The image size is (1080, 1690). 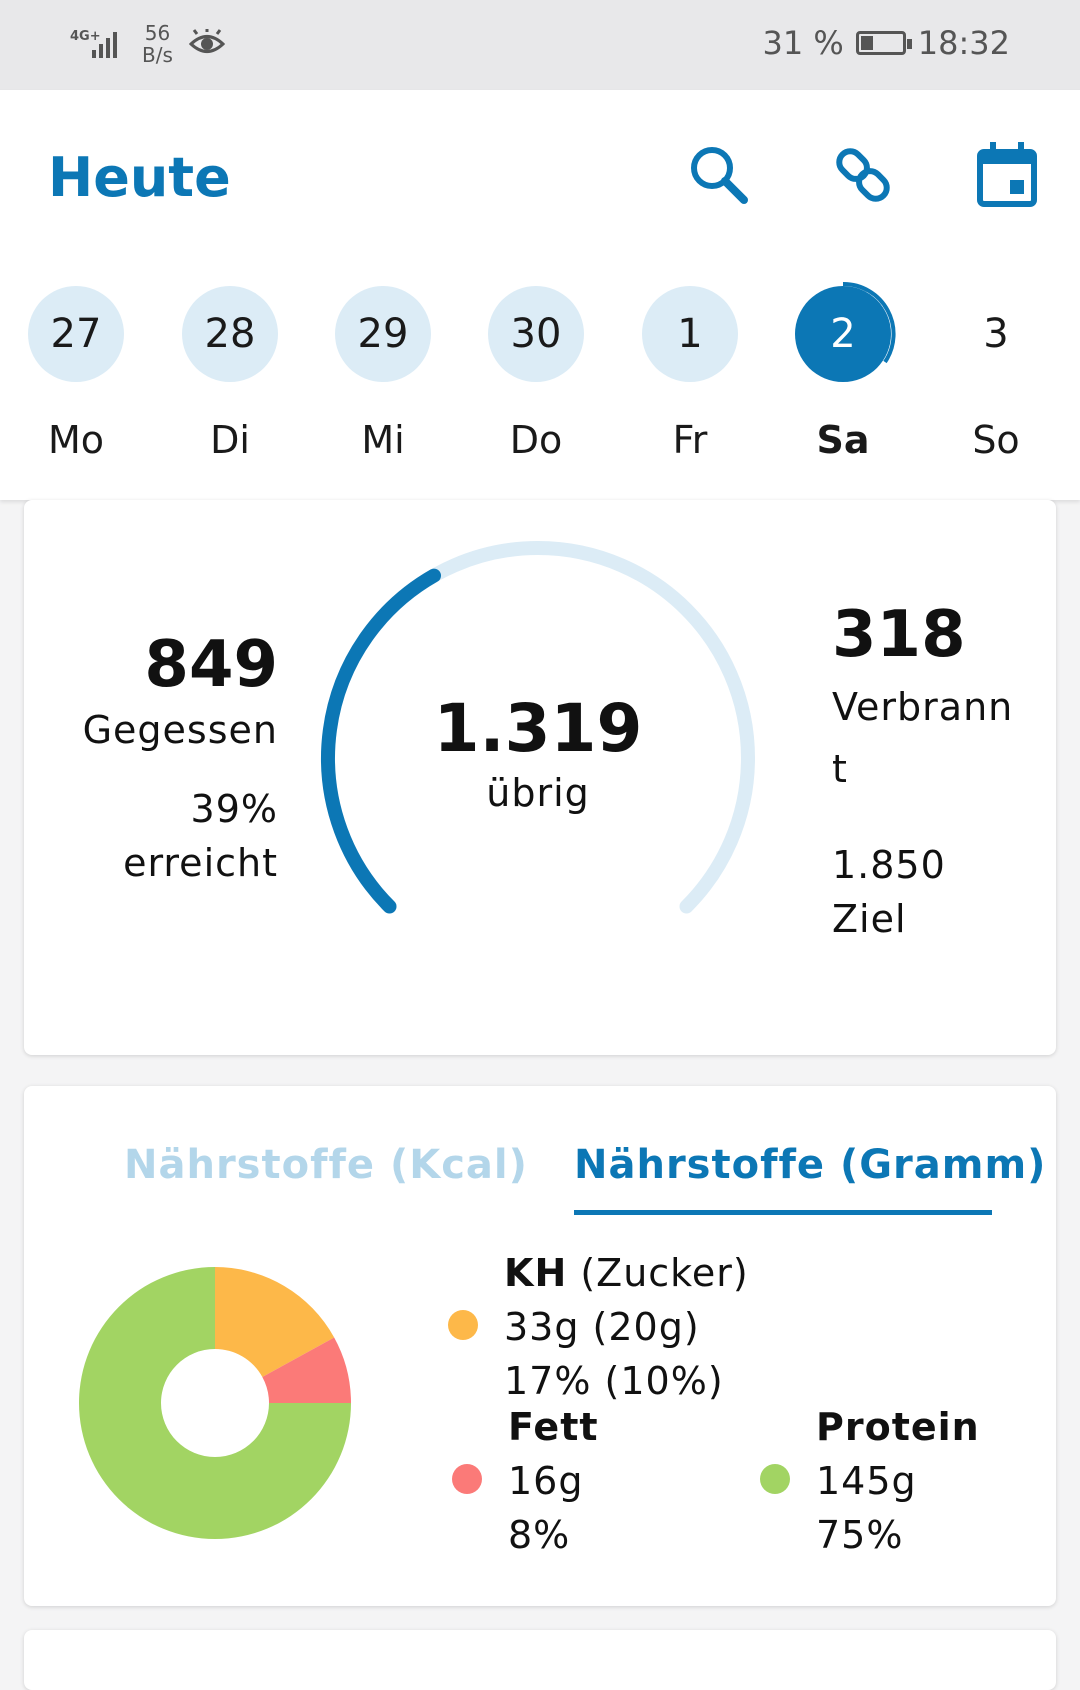 What do you see at coordinates (664, 1273) in the screenshot?
I see `carbs-title-extra: (Zucker)` at bounding box center [664, 1273].